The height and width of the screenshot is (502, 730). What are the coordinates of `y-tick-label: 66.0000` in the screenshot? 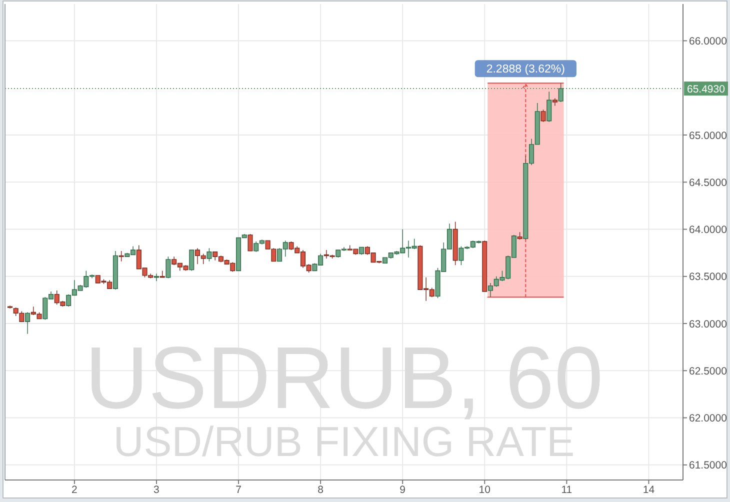 It's located at (708, 42).